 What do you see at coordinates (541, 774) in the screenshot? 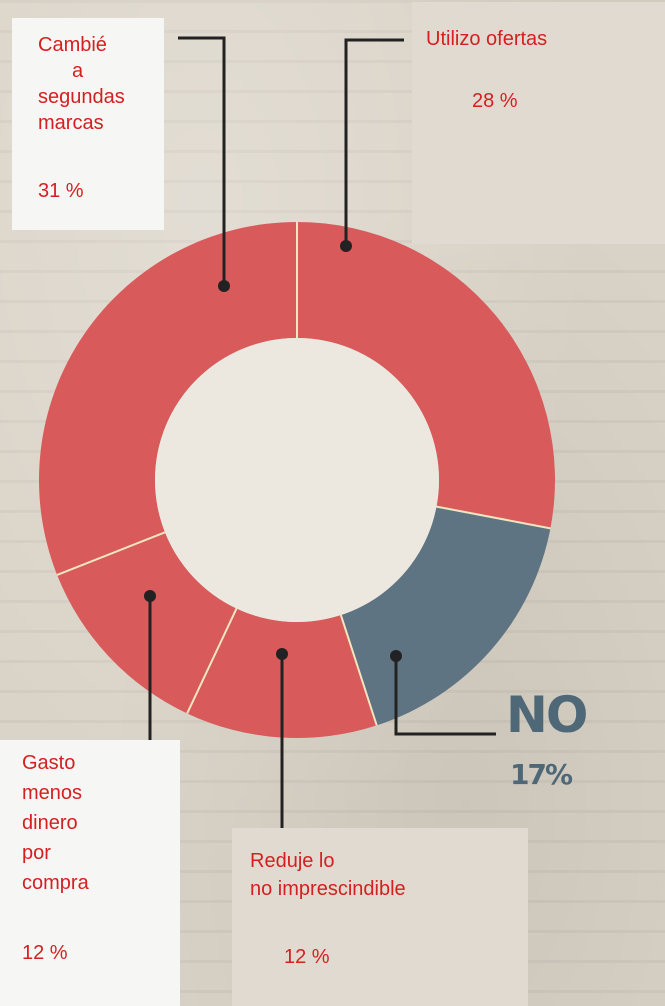
I see `label-no-percent: 17%` at bounding box center [541, 774].